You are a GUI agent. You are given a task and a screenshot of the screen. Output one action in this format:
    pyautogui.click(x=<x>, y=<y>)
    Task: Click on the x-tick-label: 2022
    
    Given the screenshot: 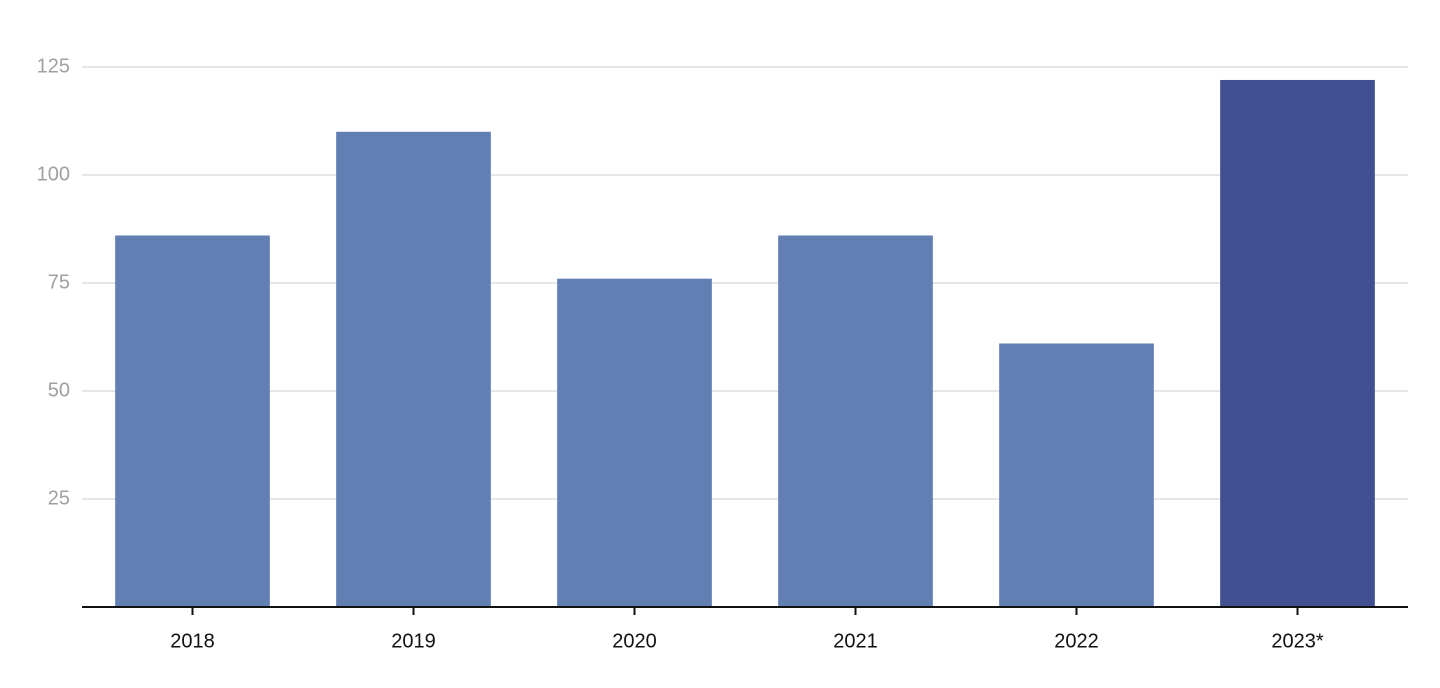 What is the action you would take?
    pyautogui.click(x=1076, y=641)
    